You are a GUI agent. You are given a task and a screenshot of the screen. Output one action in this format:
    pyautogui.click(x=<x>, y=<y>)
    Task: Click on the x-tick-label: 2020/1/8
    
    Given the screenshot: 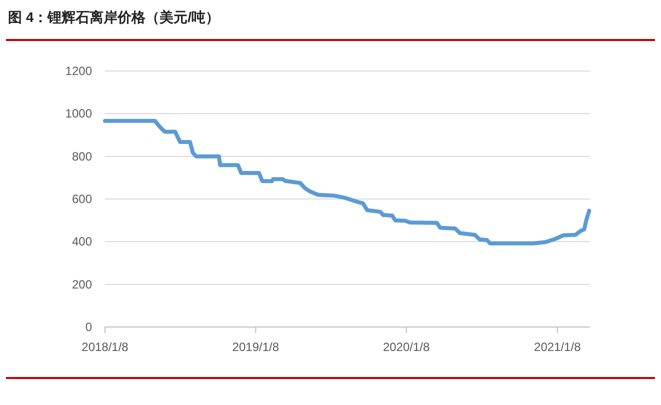 What is the action you would take?
    pyautogui.click(x=406, y=347)
    